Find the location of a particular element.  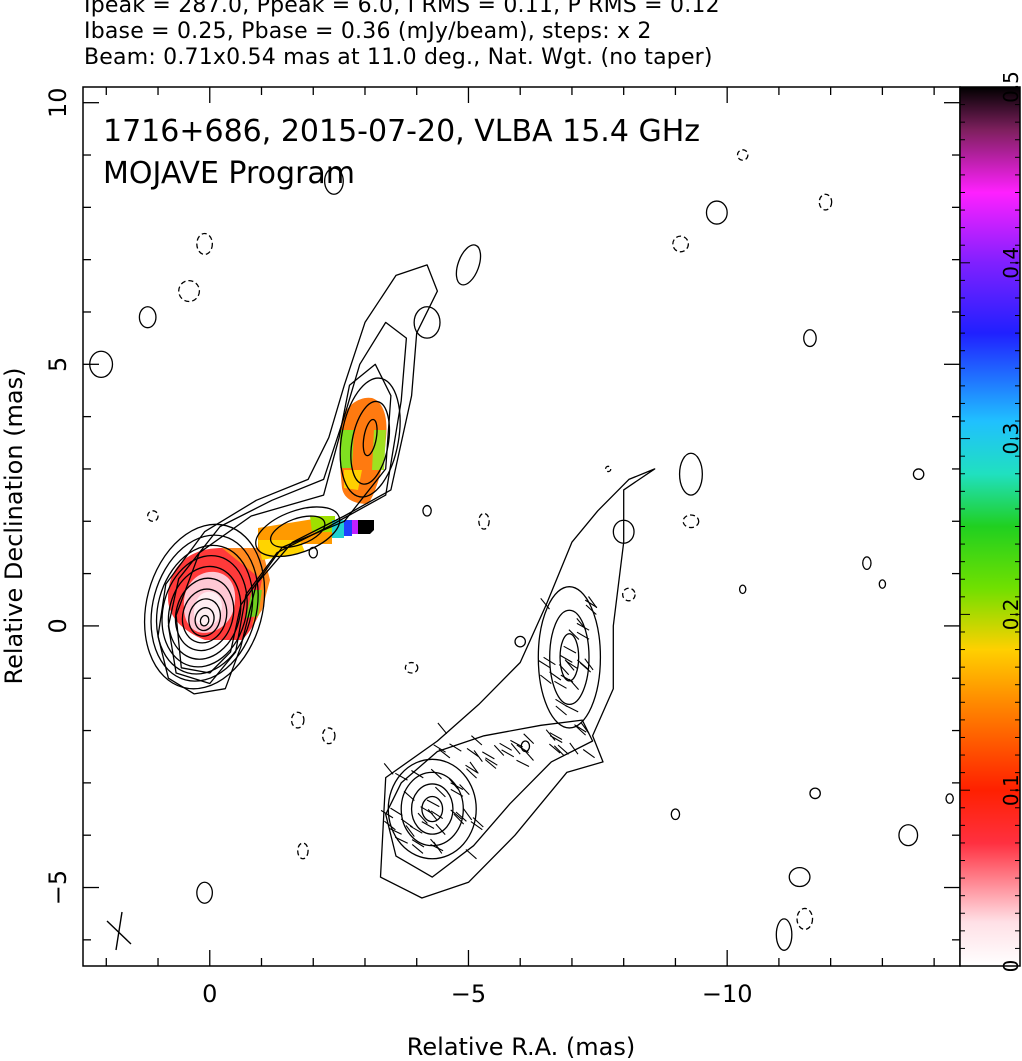

jet-third-contour is located at coordinates (283, 518).